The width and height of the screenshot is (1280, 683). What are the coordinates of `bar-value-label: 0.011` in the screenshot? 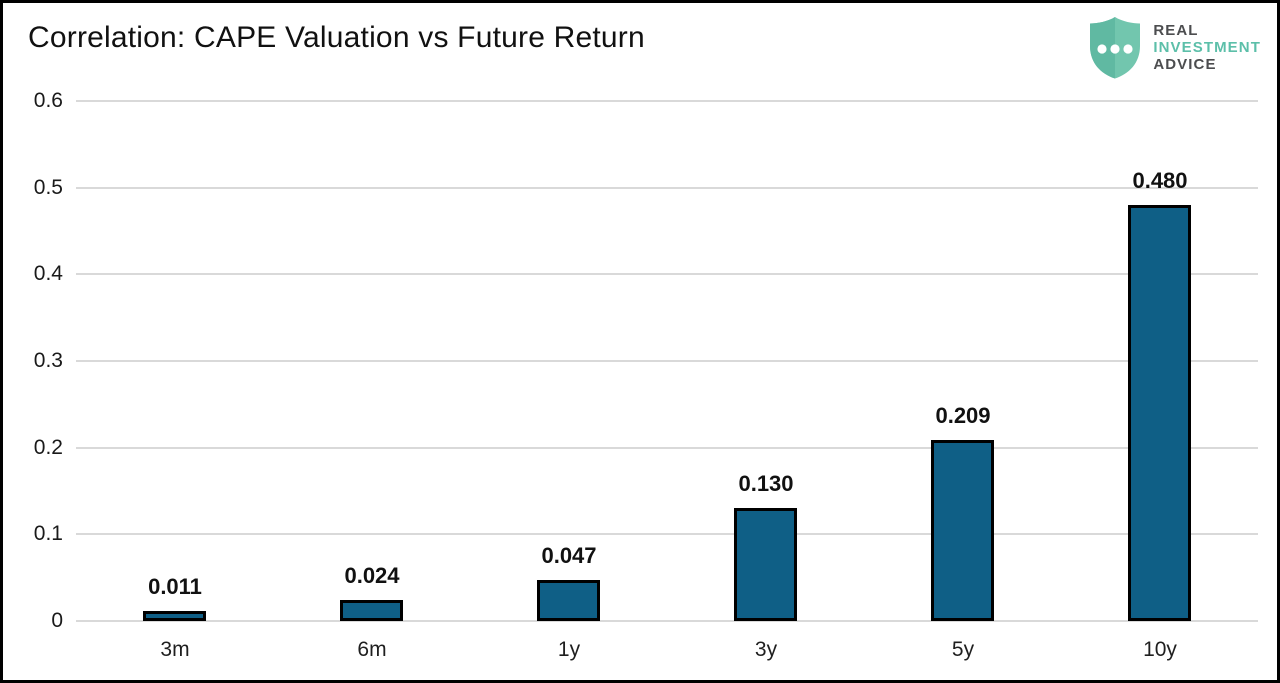 It's located at (175, 586).